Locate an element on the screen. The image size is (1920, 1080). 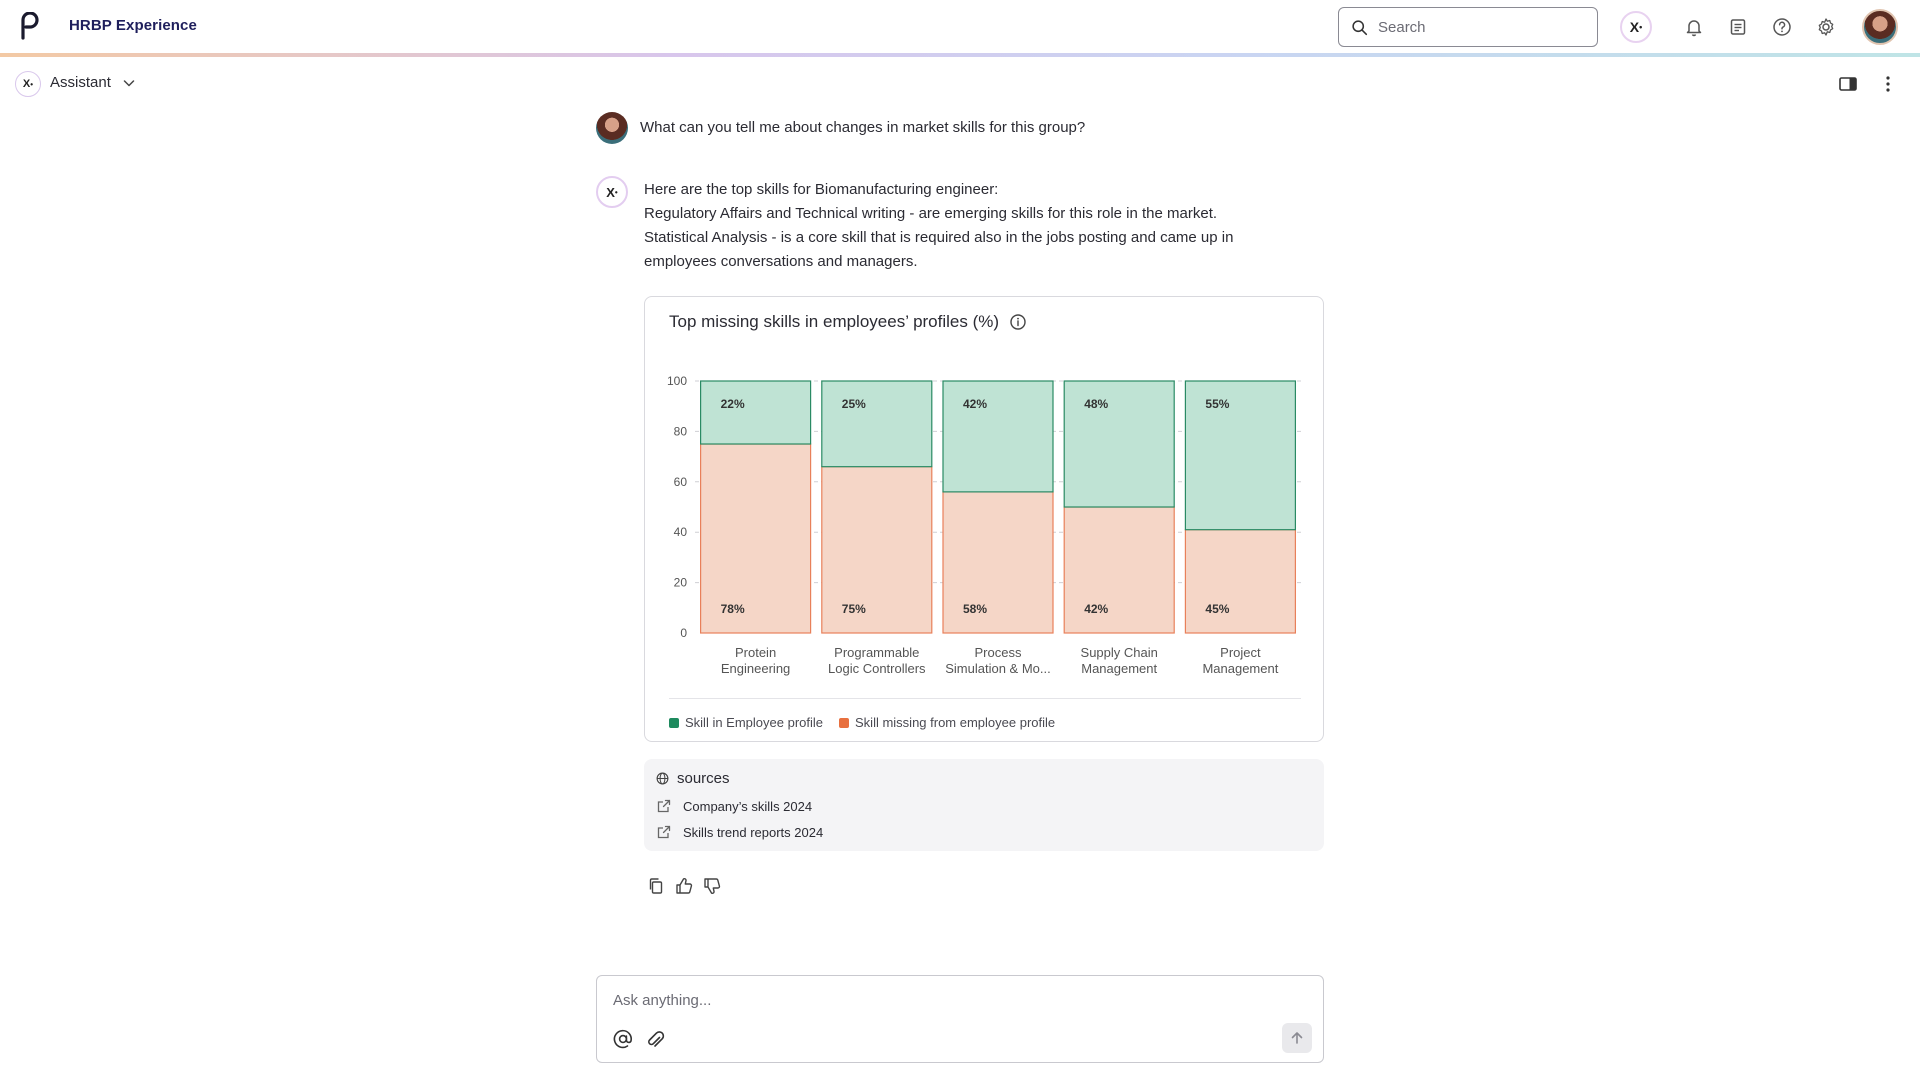
data-label: 78% is located at coordinates (733, 609).